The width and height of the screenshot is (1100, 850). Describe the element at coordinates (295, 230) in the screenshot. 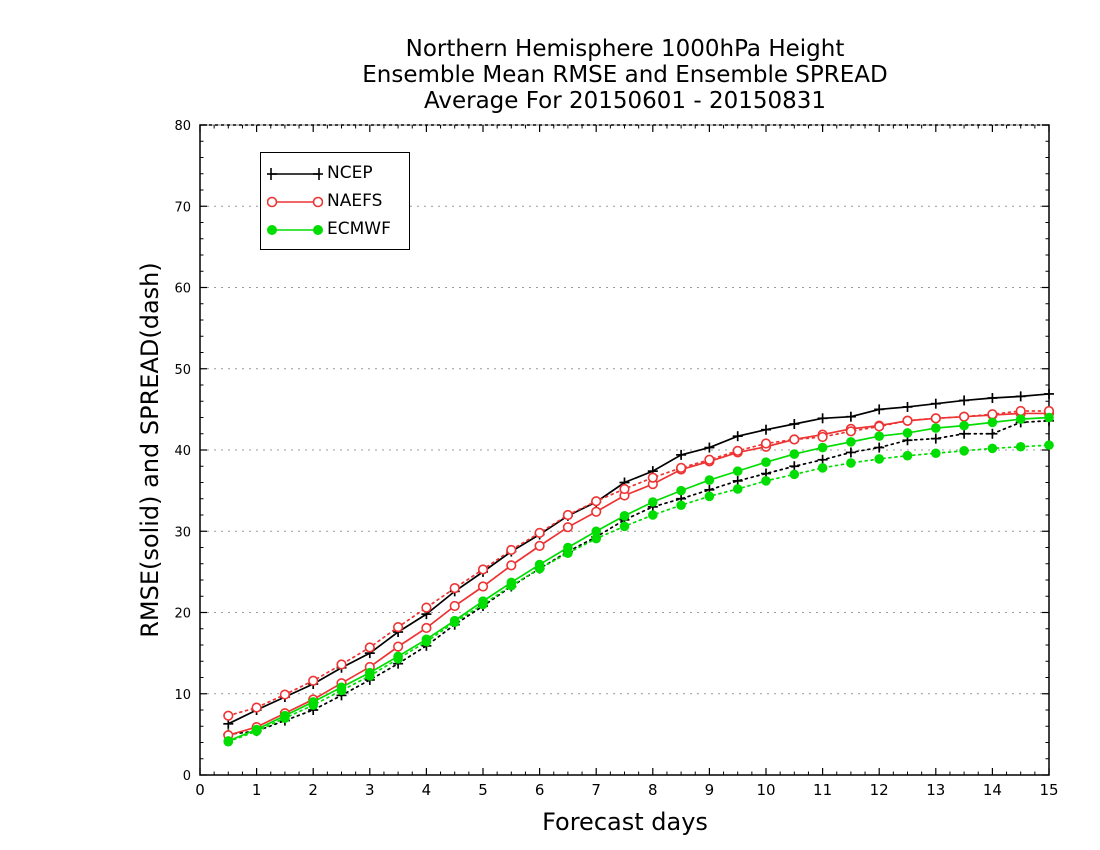

I see `legend-swatch-ecmwf` at that location.